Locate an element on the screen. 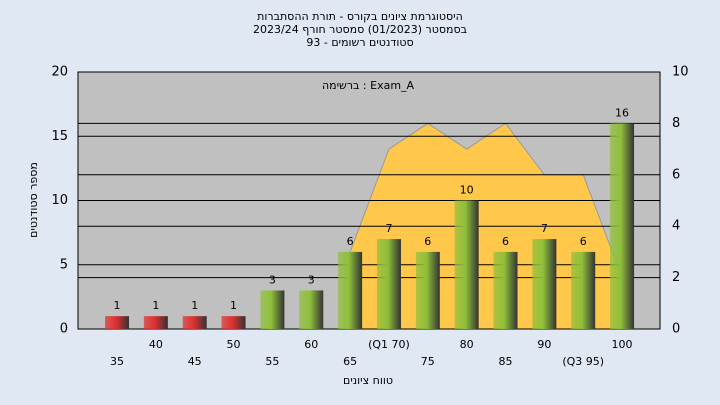 The height and width of the screenshot is (405, 720). title-line: היסטוגרמת ציונים בקורס - תורת ההסתברות is located at coordinates (360, 16).